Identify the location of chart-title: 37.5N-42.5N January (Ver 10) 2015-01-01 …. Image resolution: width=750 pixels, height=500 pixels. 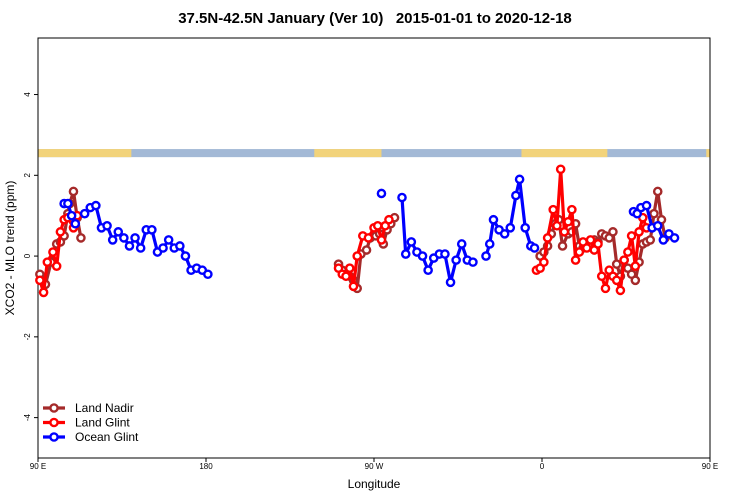
(375, 18).